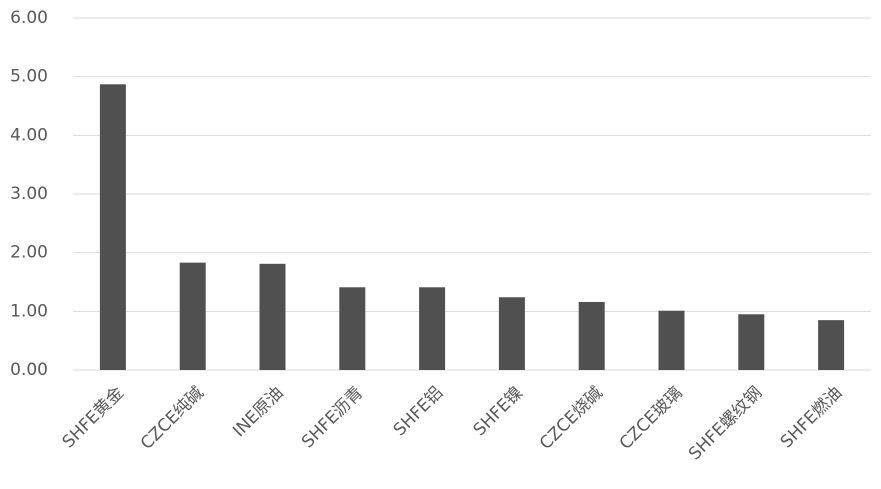 This screenshot has height=489, width=881. Describe the element at coordinates (29, 370) in the screenshot. I see `y-tick-label: 0.00` at that location.